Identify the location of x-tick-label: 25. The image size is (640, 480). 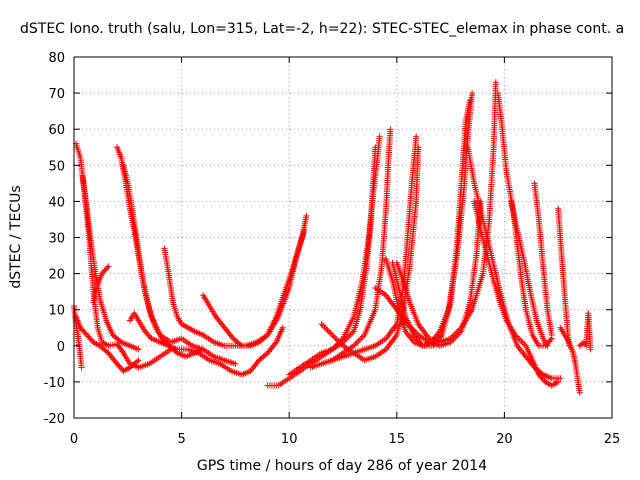
(612, 439).